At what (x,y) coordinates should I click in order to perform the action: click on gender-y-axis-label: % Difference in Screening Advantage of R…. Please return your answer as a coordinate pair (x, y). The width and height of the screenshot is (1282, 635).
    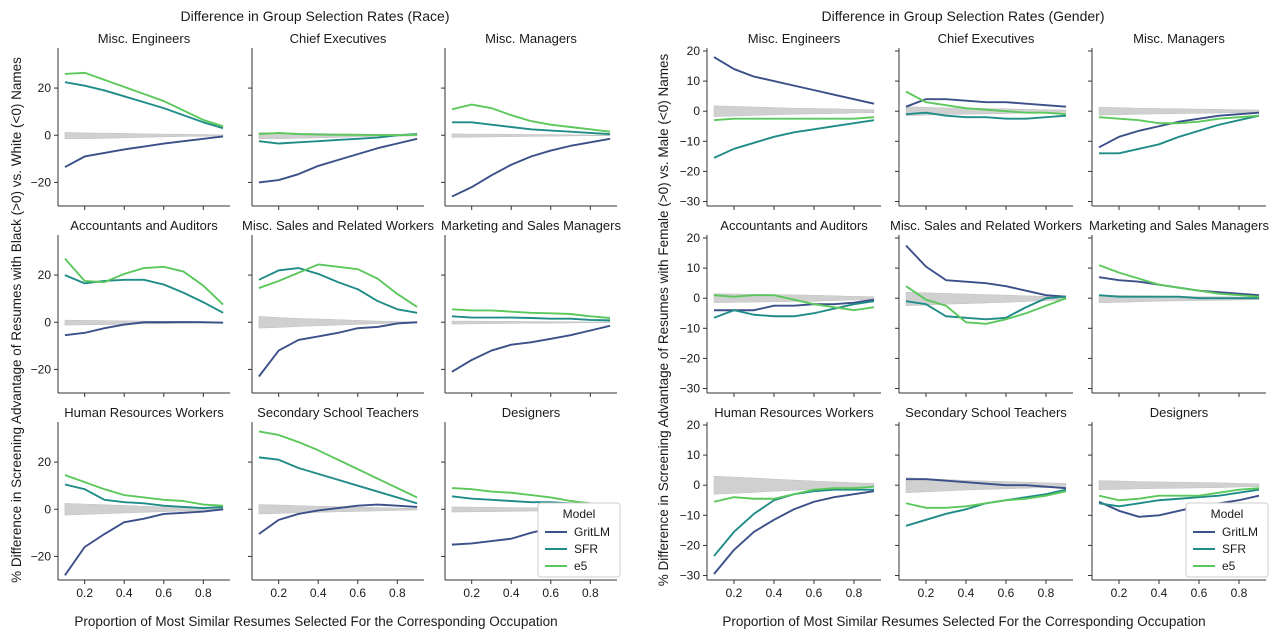
    Looking at the image, I should click on (663, 320).